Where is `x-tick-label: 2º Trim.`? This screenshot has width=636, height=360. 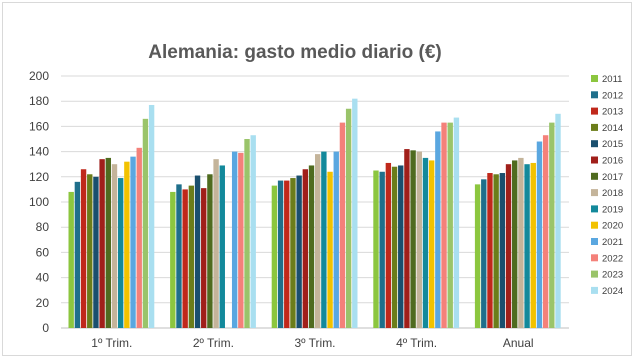
x-tick-label: 2º Trim. is located at coordinates (213, 343).